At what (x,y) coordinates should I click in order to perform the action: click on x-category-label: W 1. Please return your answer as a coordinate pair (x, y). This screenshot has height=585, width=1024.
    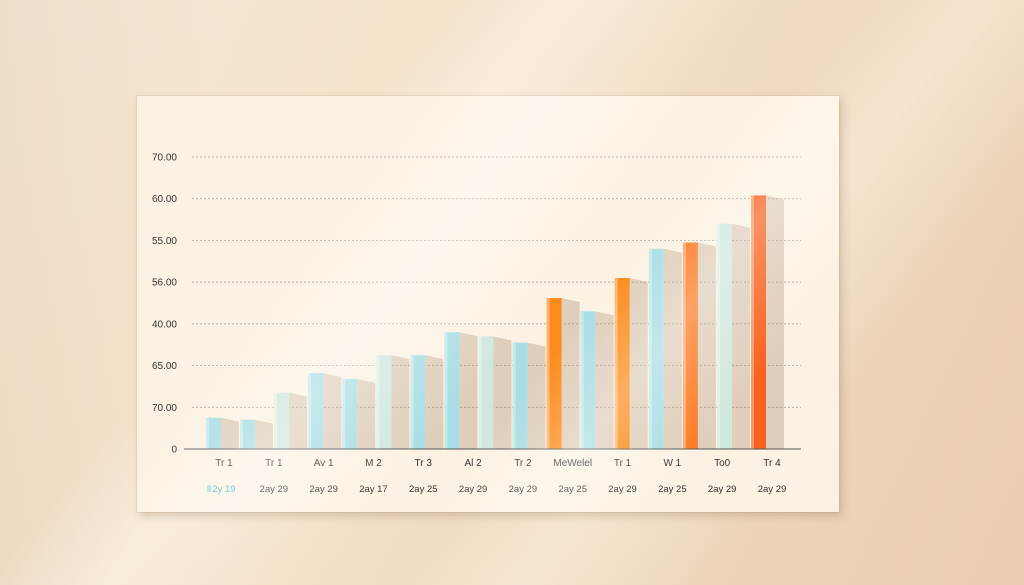
    Looking at the image, I should click on (672, 463).